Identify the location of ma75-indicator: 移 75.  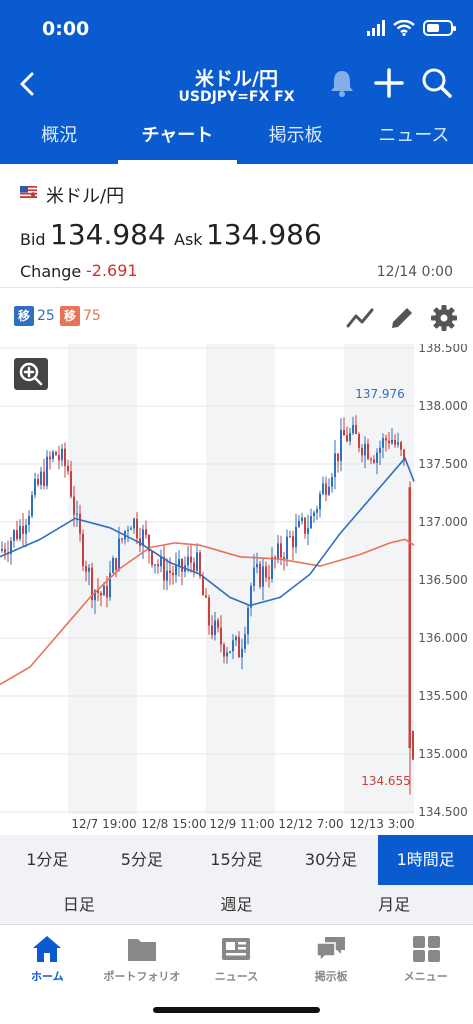
(80, 316).